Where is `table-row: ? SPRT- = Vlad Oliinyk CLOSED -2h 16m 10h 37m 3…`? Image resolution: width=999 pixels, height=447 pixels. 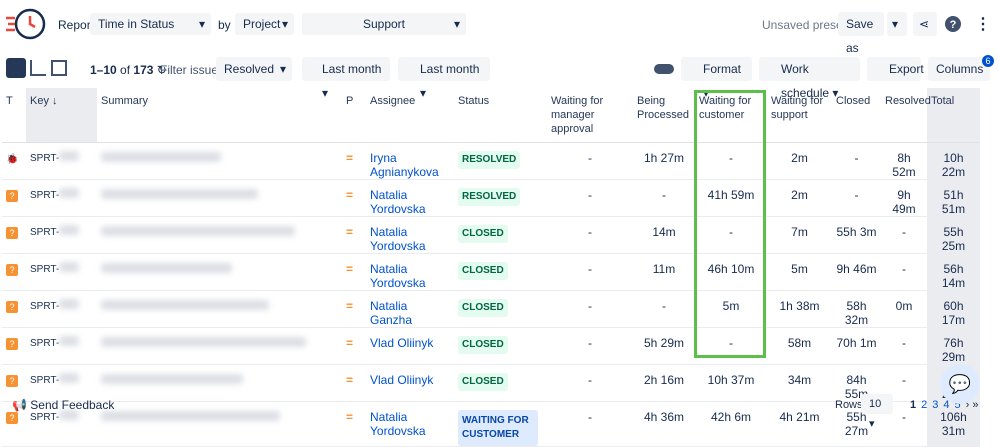 table-row: ? SPRT- = Vlad Oliinyk CLOSED -2h 16m 10h 37m 3… is located at coordinates (491, 383).